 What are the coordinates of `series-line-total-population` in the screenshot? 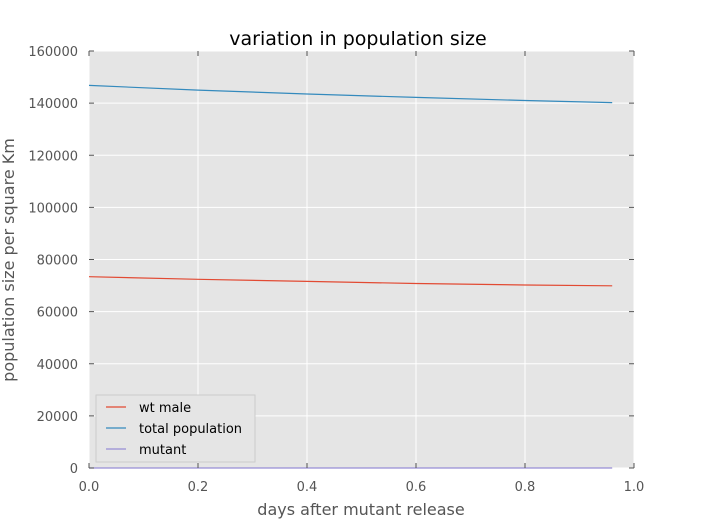 It's located at (350, 94).